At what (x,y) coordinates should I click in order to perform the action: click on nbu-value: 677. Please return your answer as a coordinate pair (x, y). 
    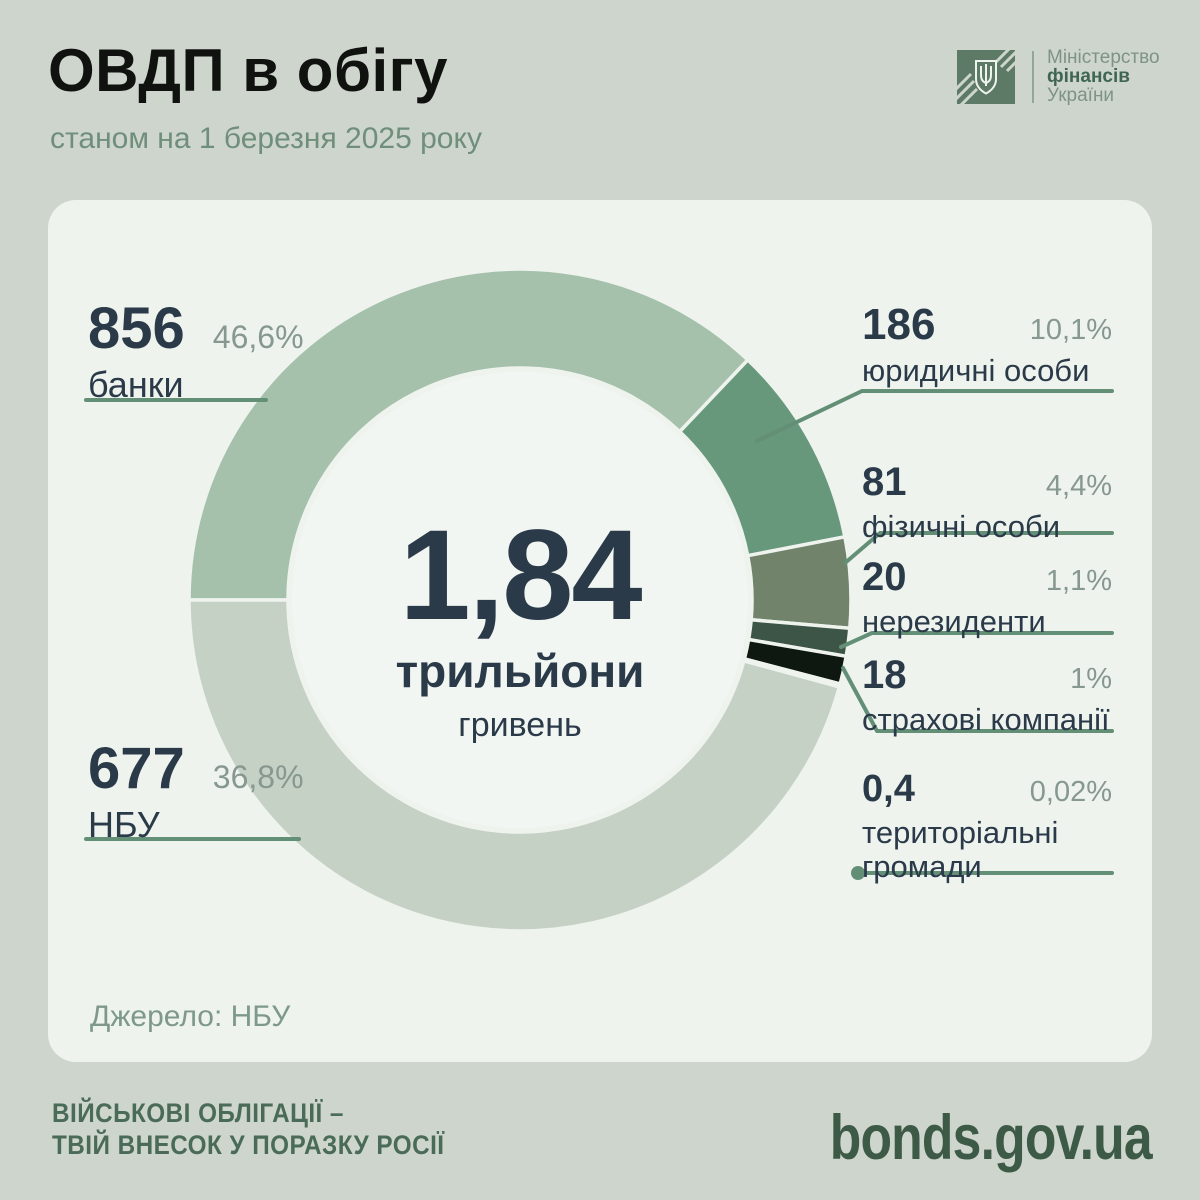
    Looking at the image, I should click on (136, 768).